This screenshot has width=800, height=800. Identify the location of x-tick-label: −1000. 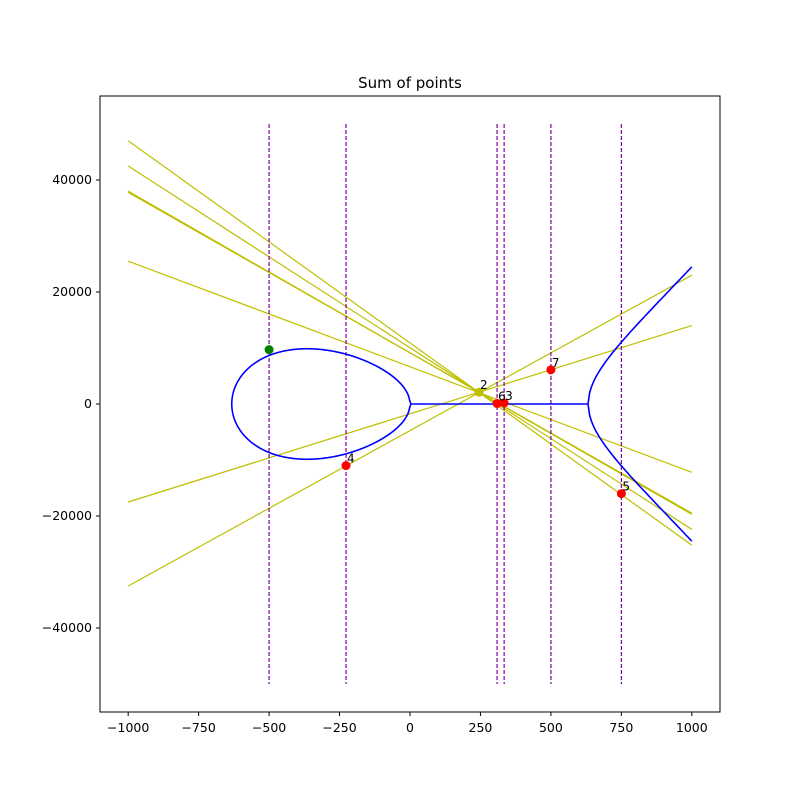
(128, 727).